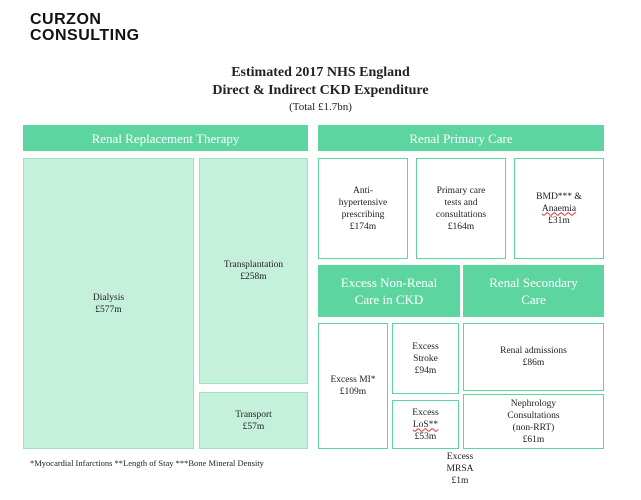 The height and width of the screenshot is (500, 641). I want to click on primary-care-line-1: Primary care, so click(461, 190).